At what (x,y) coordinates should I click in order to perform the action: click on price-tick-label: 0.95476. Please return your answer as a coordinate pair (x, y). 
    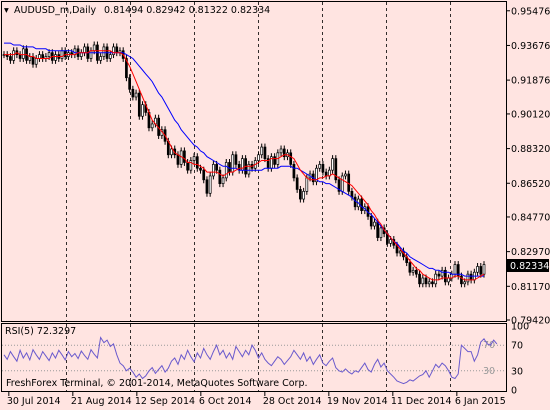
    Looking at the image, I should click on (530, 11).